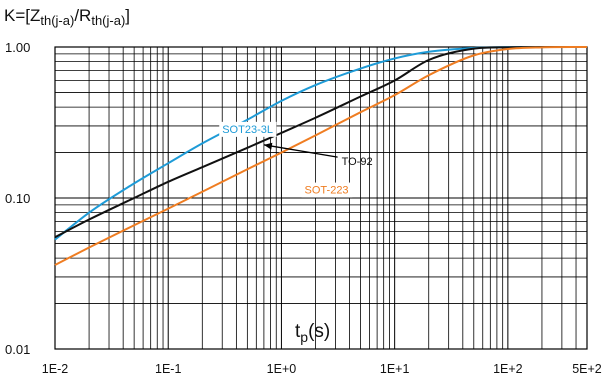  I want to click on series-label-to-92: TO-92, so click(357, 162).